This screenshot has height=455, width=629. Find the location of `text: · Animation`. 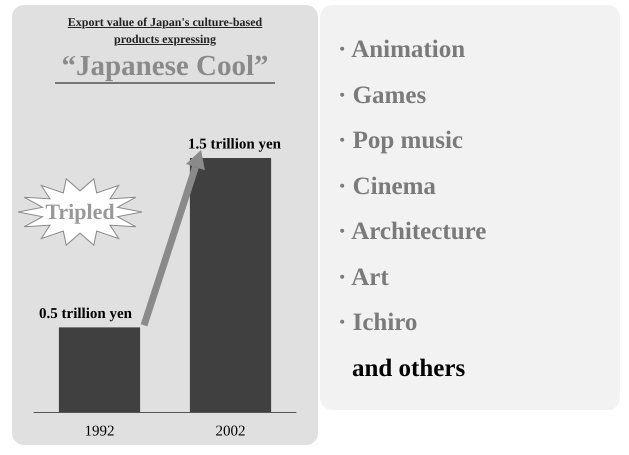

text: · Animation is located at coordinates (402, 50).